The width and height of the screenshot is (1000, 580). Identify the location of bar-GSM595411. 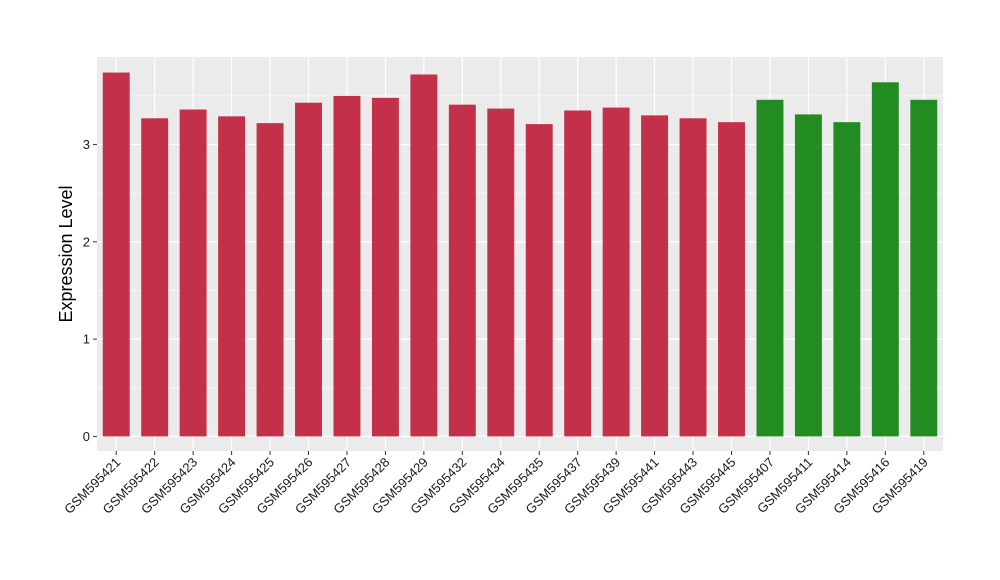
(808, 275).